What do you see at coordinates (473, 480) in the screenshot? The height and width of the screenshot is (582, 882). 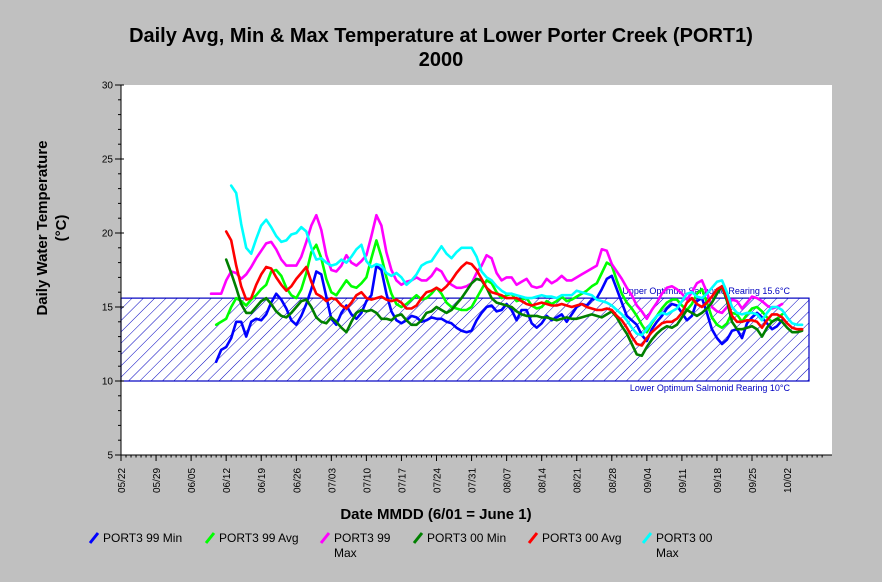 I see `x-tick-label: 07/31` at bounding box center [473, 480].